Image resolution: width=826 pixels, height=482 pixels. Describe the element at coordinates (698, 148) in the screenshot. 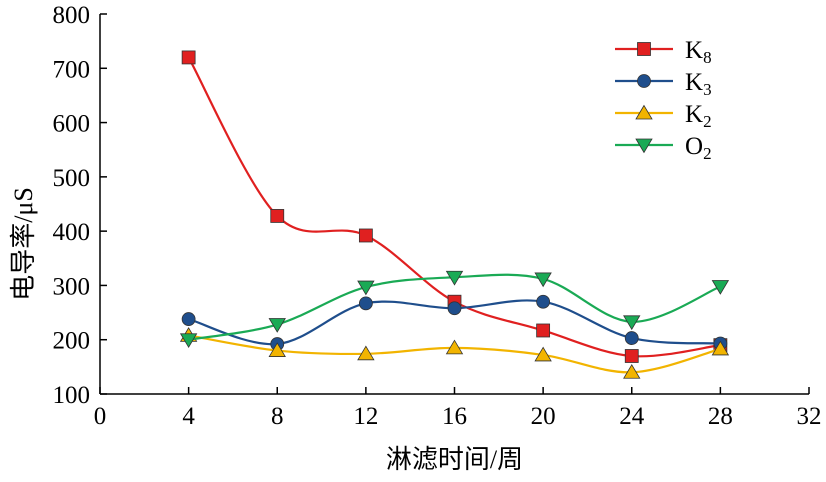

I see `legend-label: O2` at that location.